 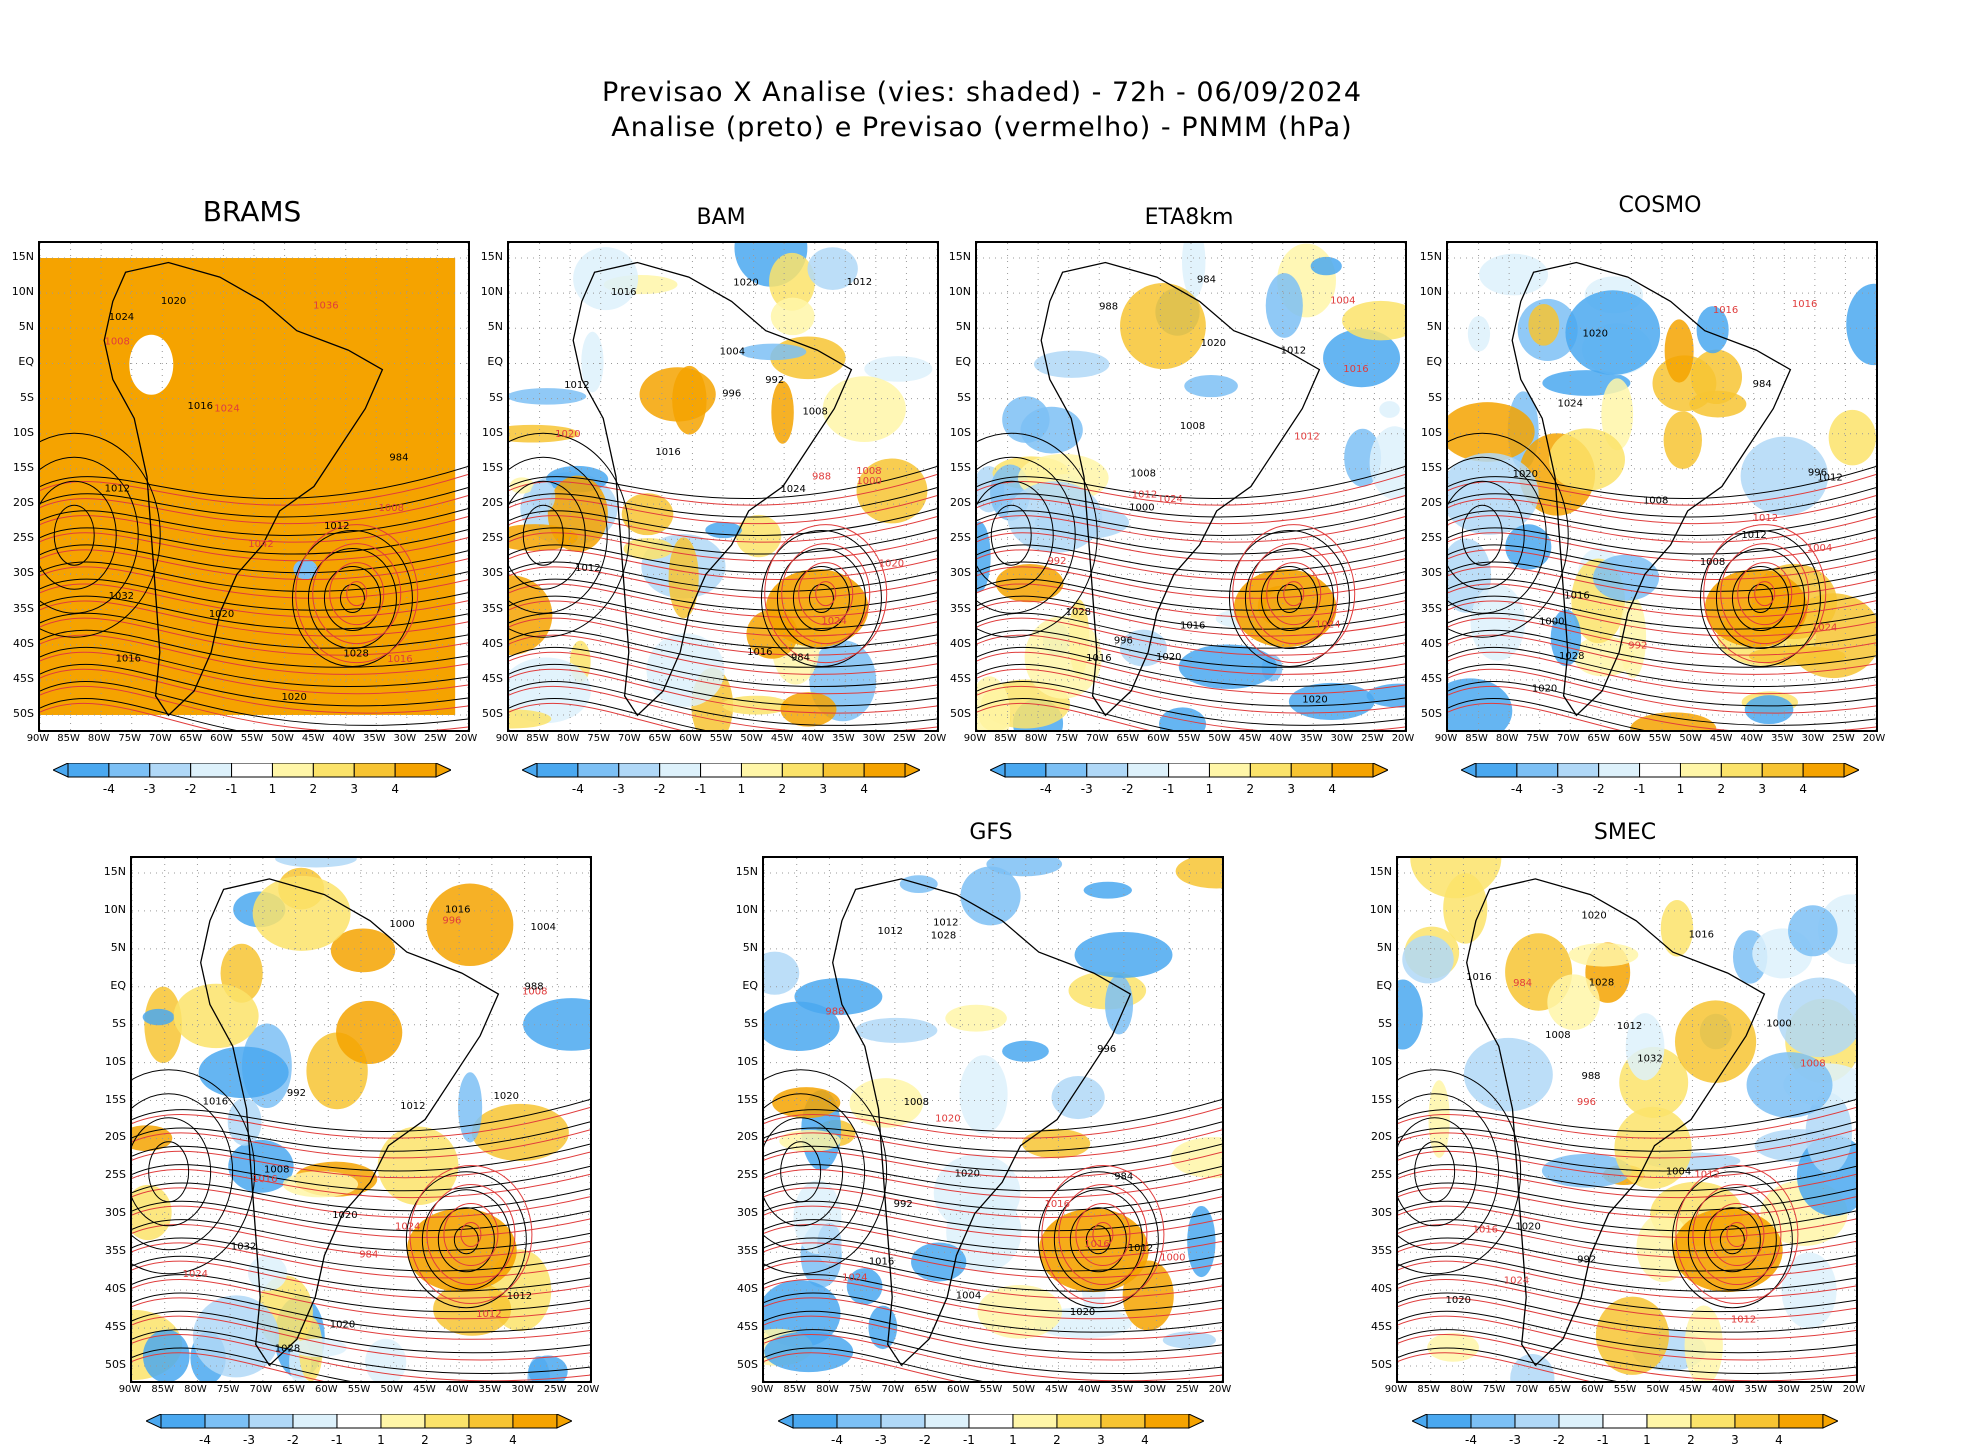 What do you see at coordinates (23, 503) in the screenshot?
I see `lat-tick-label: 20S` at bounding box center [23, 503].